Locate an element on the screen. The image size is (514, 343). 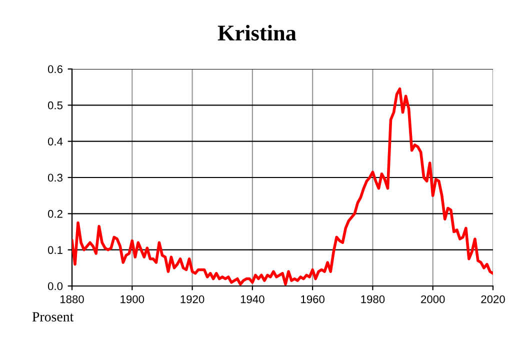
y-tick-label: 0.3 is located at coordinates (55, 178).